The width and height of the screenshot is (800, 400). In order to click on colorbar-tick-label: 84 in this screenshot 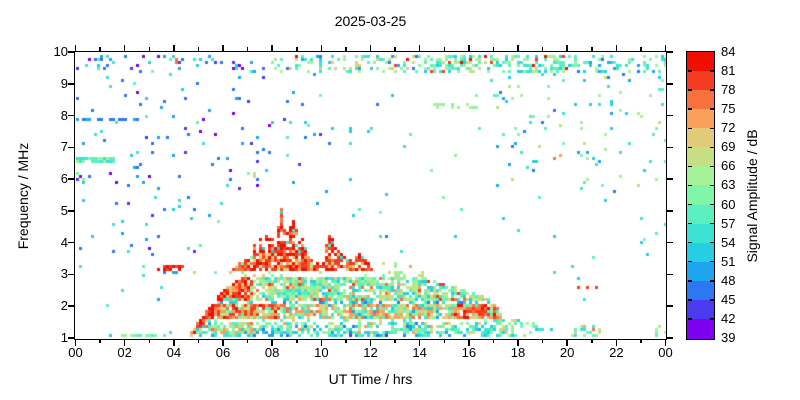, I will do `click(728, 51)`.